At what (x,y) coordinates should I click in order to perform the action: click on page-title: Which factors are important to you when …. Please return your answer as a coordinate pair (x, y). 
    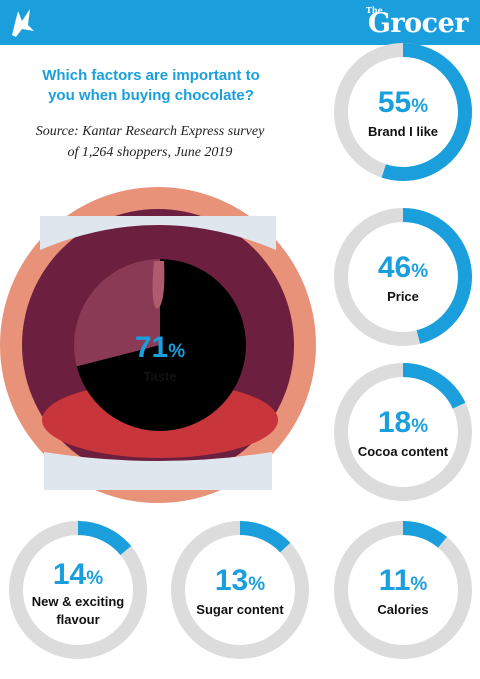
    Looking at the image, I should click on (151, 85).